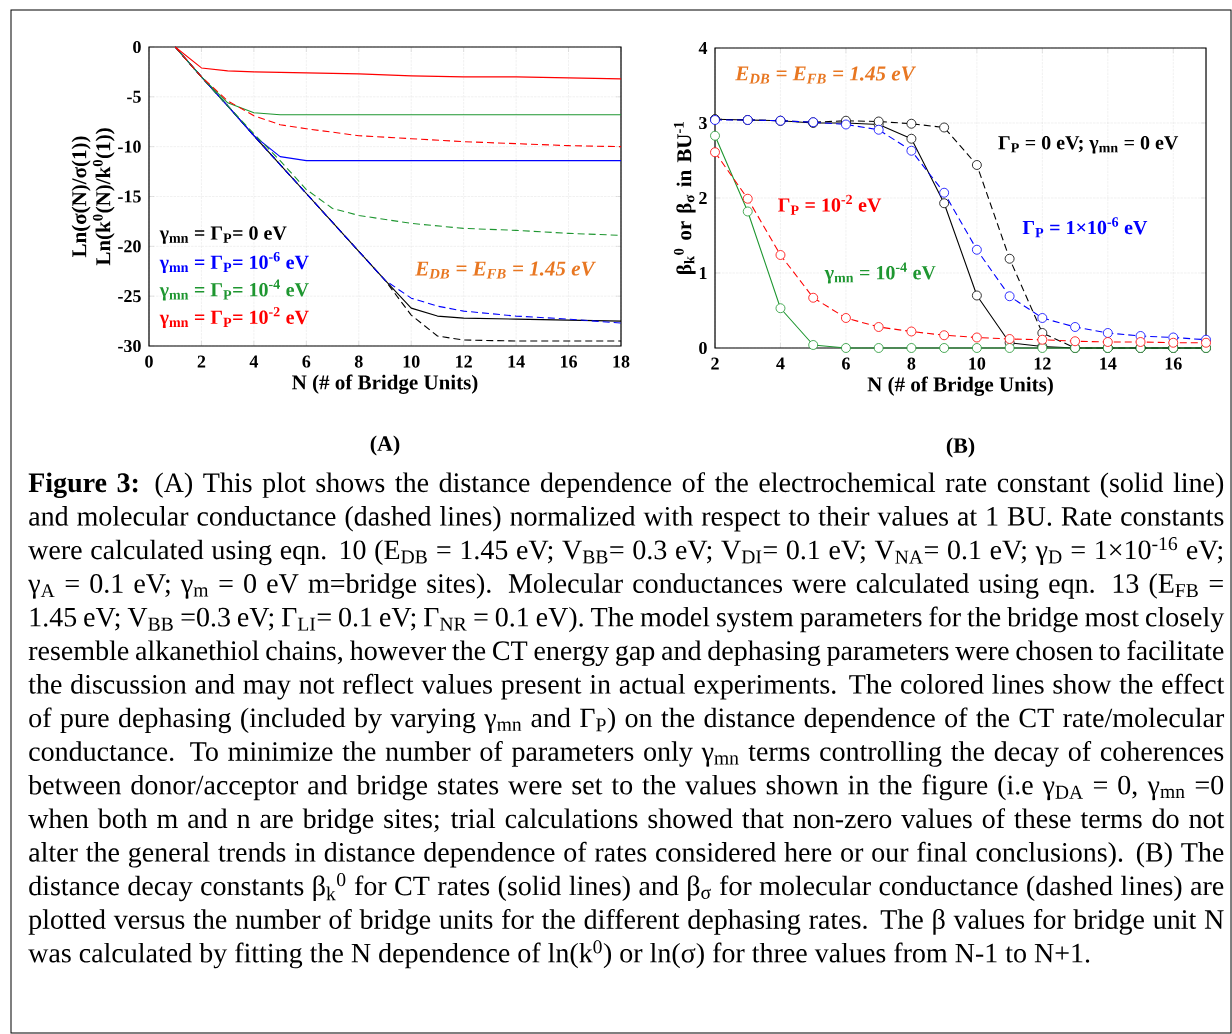  I want to click on text: γ$_{mn}$ = Γ$_{P}$= 10$^{-4}$ eV, so click(234, 290).